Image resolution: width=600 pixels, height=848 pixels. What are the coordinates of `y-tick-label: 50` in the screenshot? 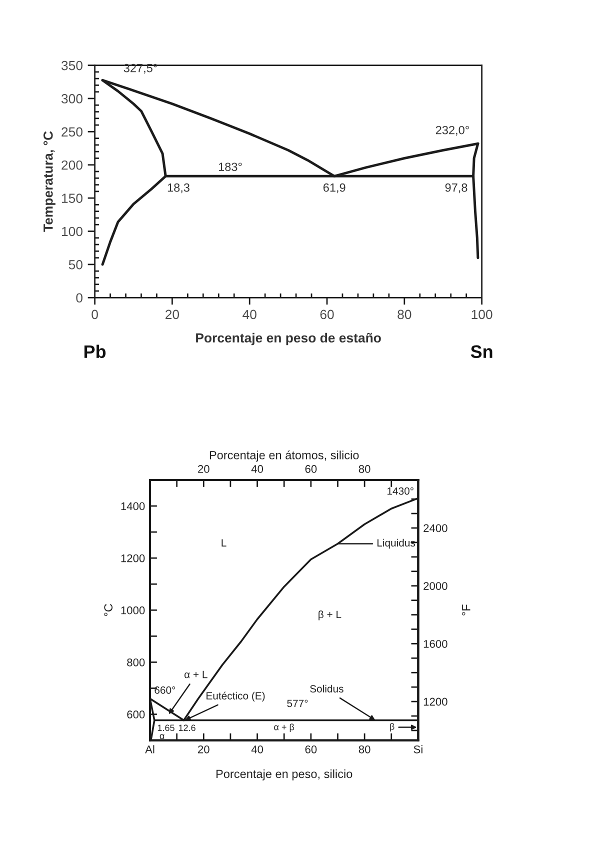 It's located at (75, 265).